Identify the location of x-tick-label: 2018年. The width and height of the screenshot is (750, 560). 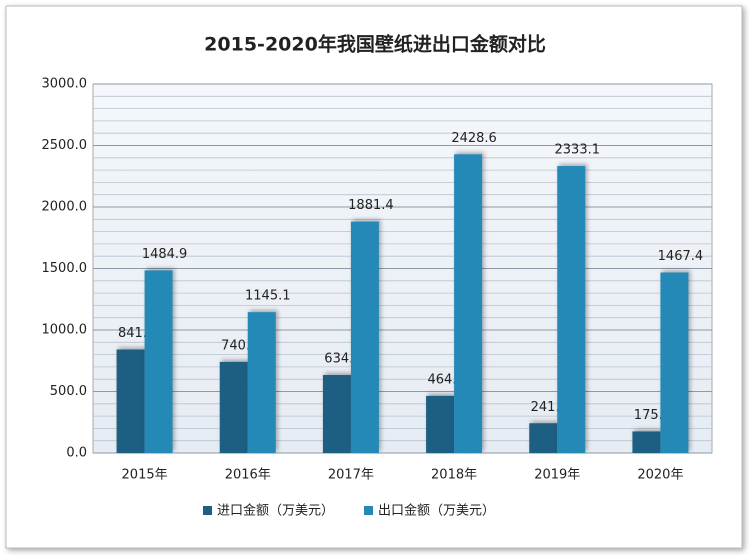
(454, 475).